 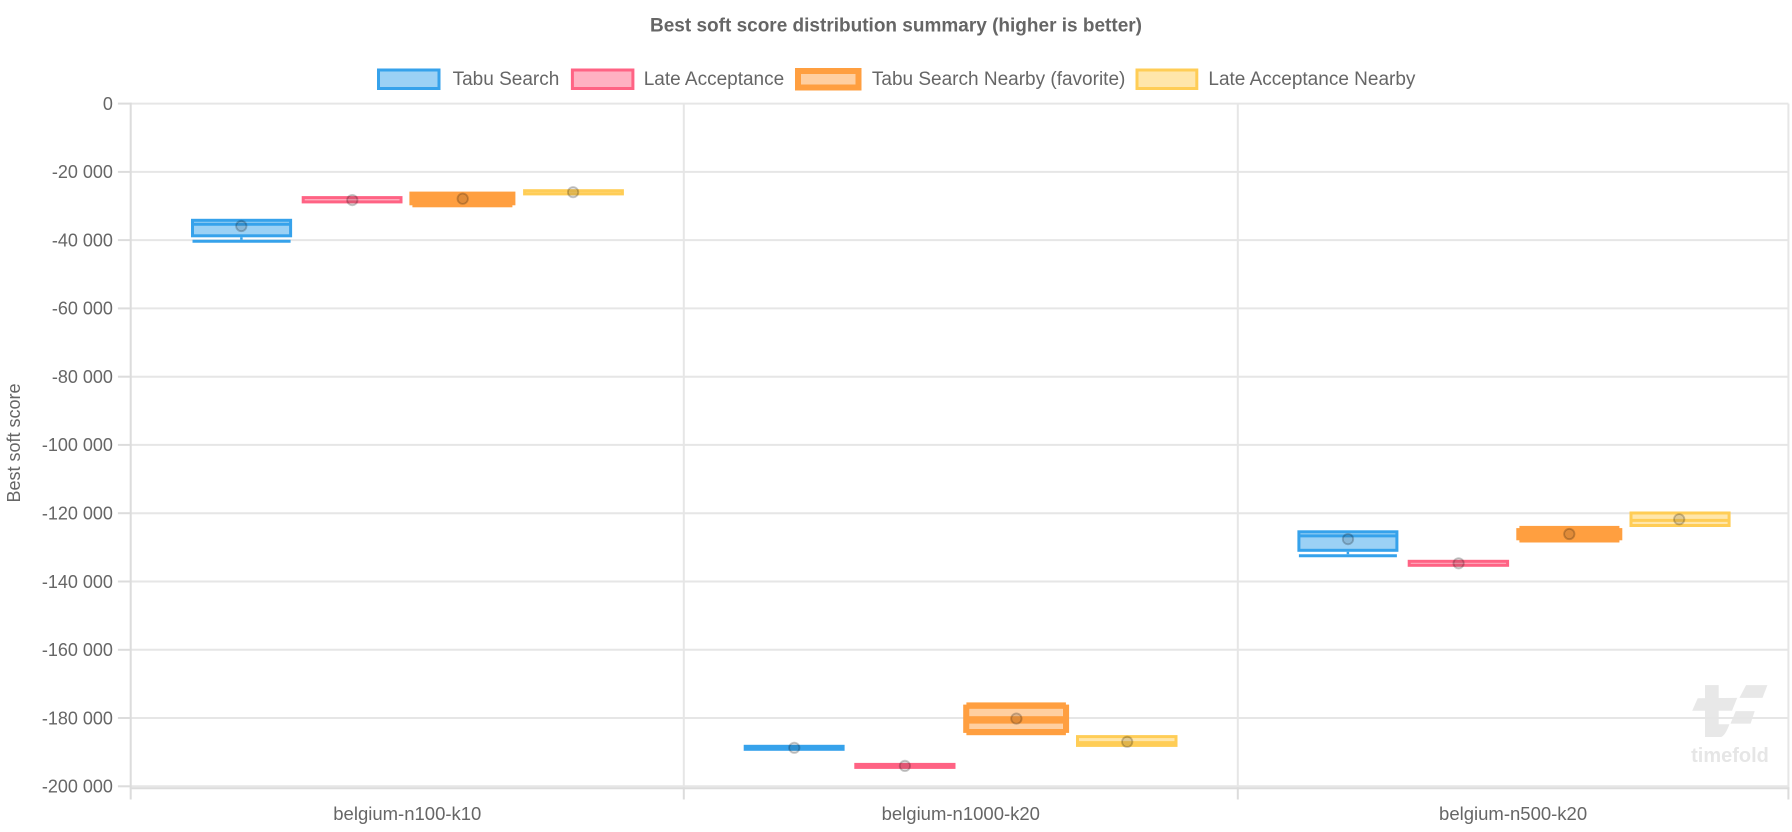 I want to click on svg-text: -60 000, so click(x=82, y=309).